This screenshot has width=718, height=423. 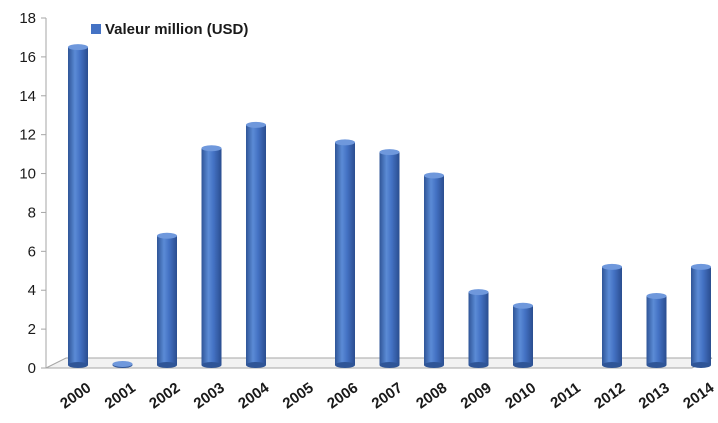 What do you see at coordinates (342, 395) in the screenshot?
I see `x-tick-label: 2006` at bounding box center [342, 395].